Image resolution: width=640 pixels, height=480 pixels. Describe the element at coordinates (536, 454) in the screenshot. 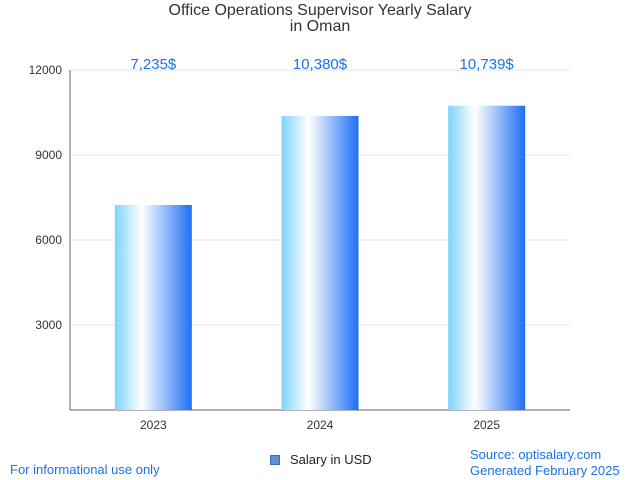

I see `source-text: Source: optisalary.com` at that location.